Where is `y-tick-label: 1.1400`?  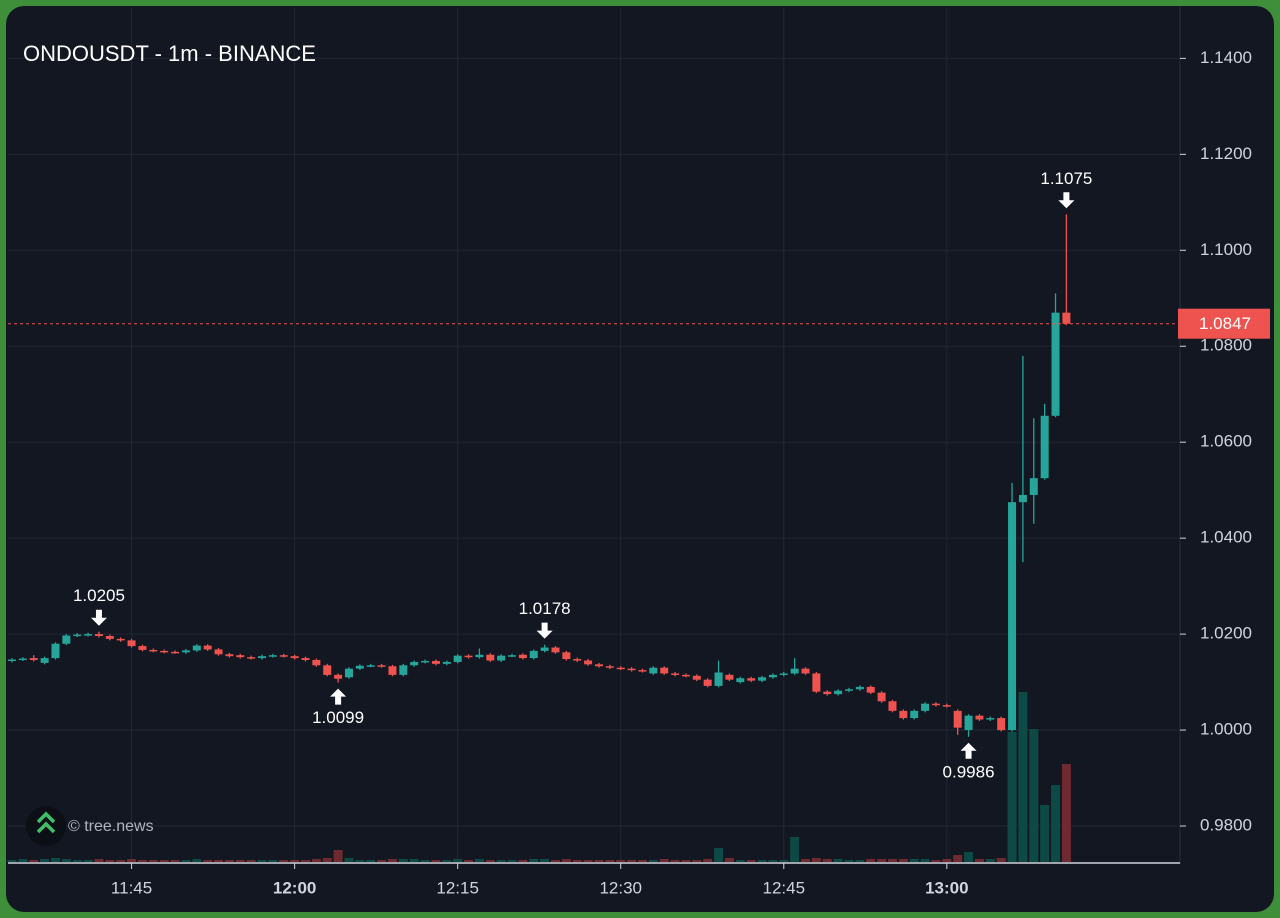
y-tick-label: 1.1400 is located at coordinates (1226, 57).